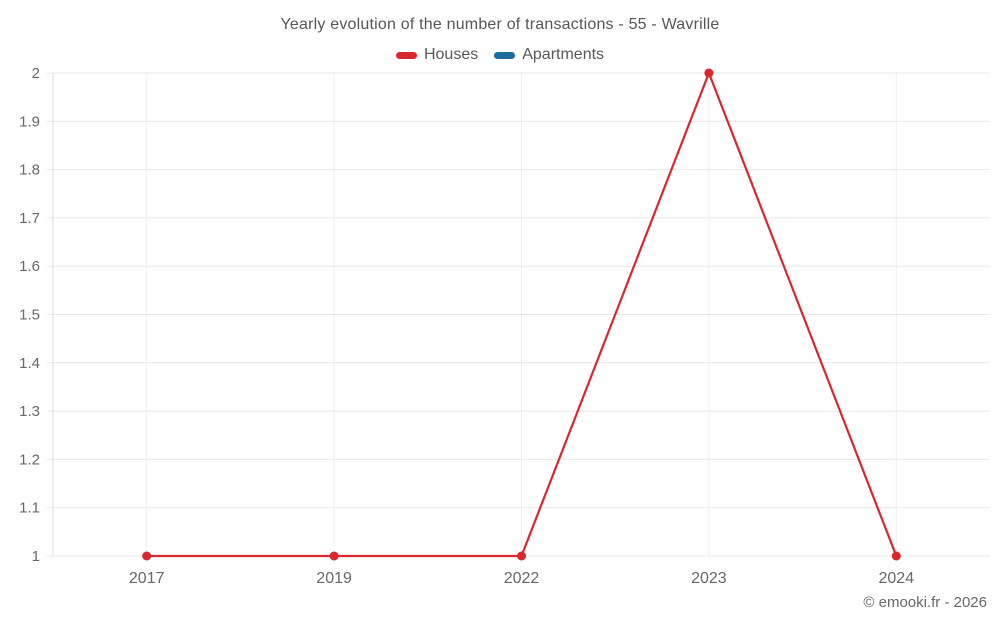 Image resolution: width=1000 pixels, height=625 pixels. I want to click on x-axis-tick-label: 2017, so click(147, 578).